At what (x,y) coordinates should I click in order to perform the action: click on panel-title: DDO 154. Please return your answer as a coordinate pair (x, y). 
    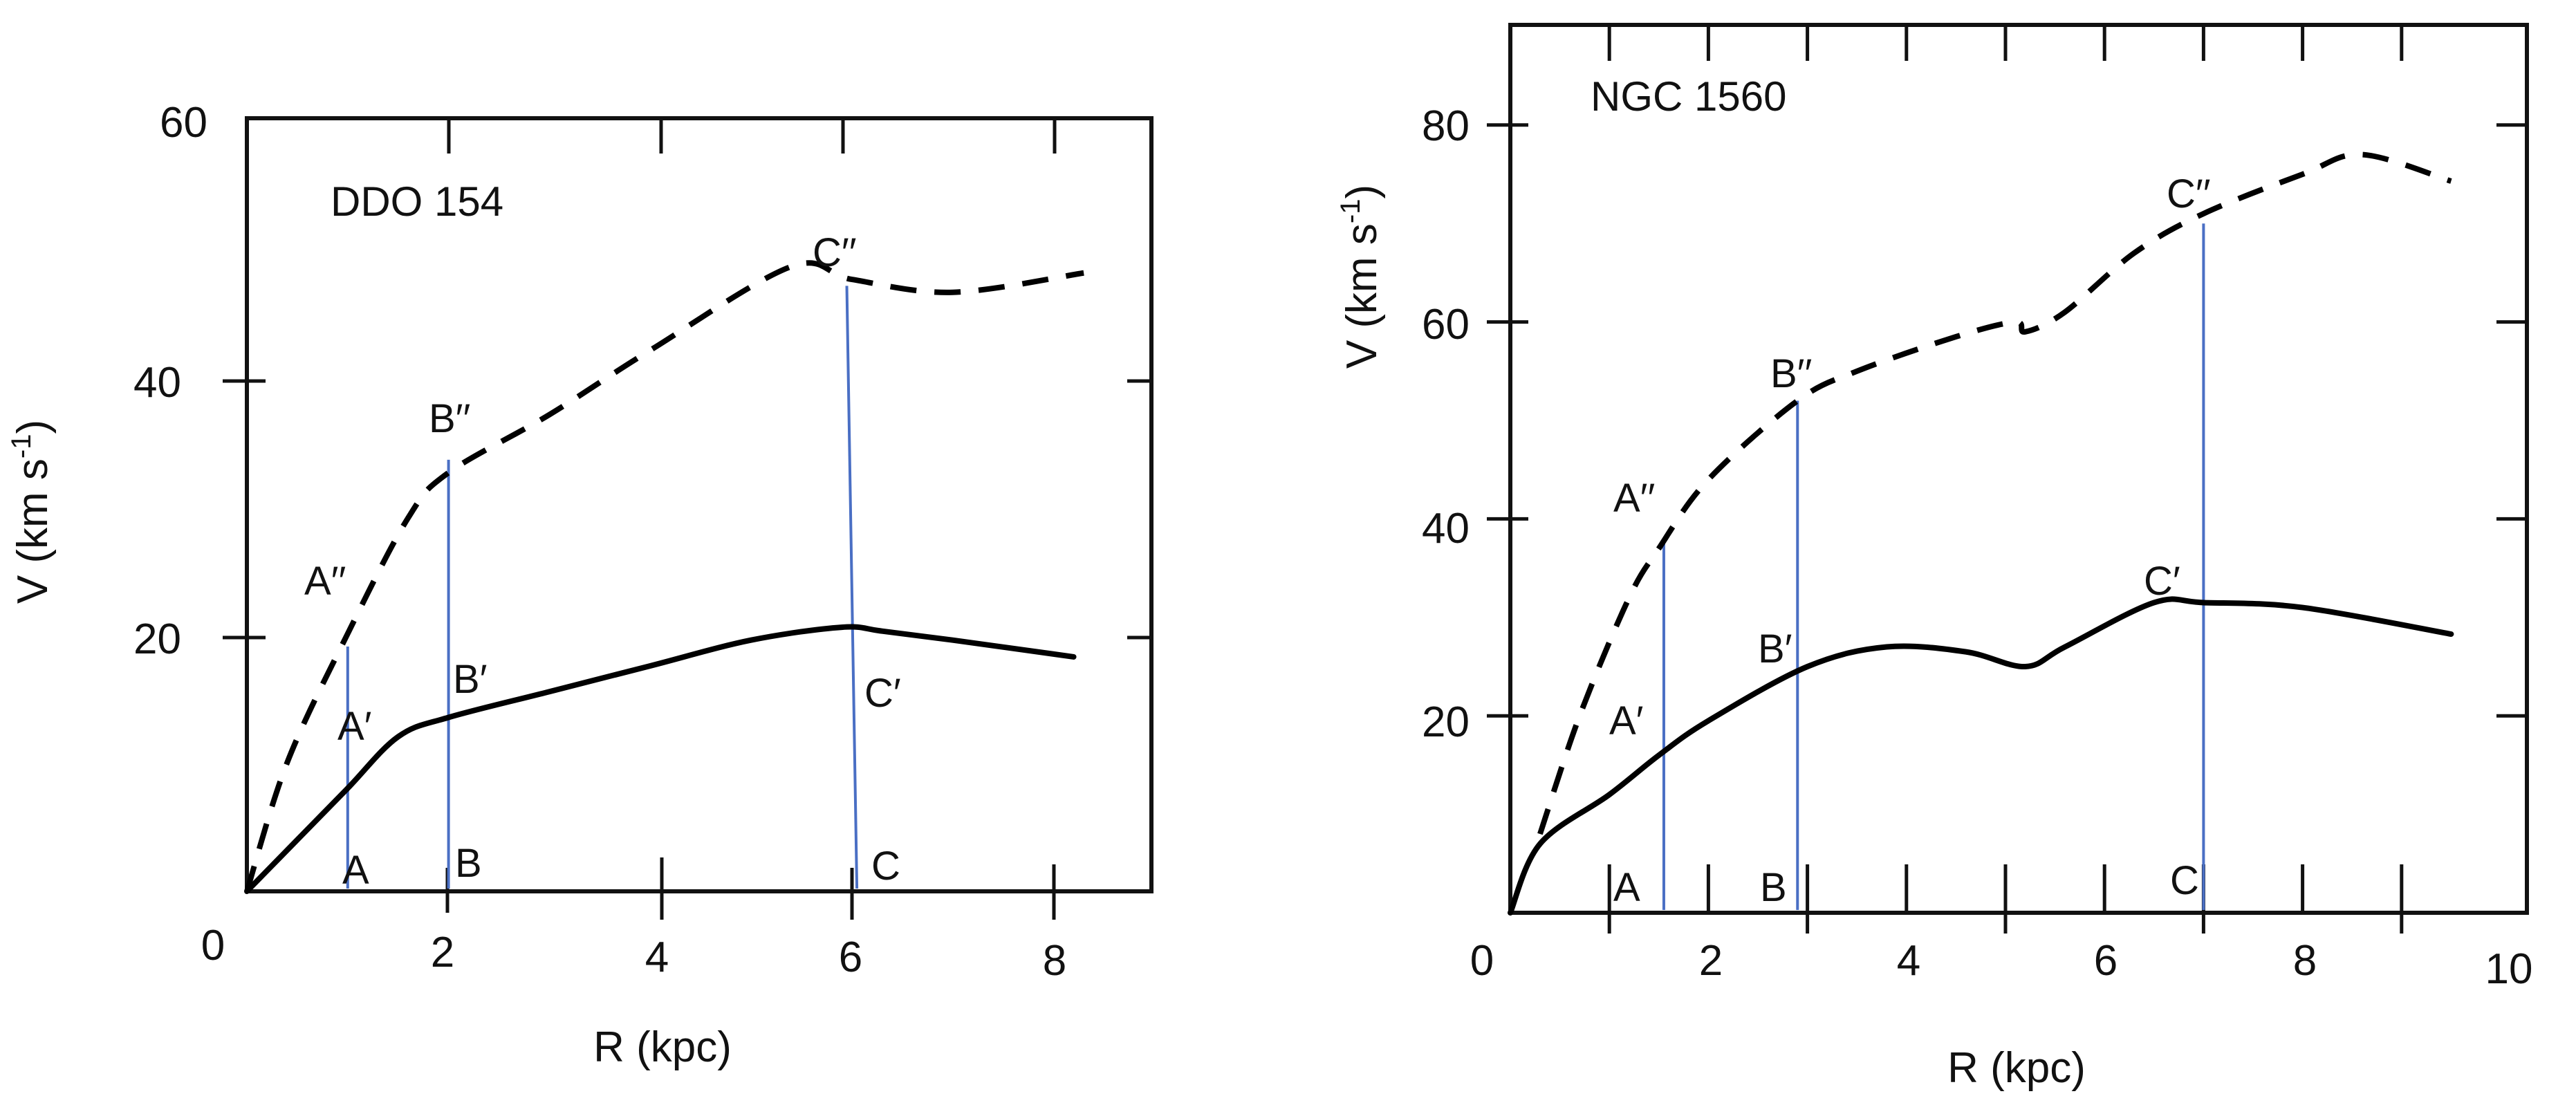
    Looking at the image, I should click on (417, 201).